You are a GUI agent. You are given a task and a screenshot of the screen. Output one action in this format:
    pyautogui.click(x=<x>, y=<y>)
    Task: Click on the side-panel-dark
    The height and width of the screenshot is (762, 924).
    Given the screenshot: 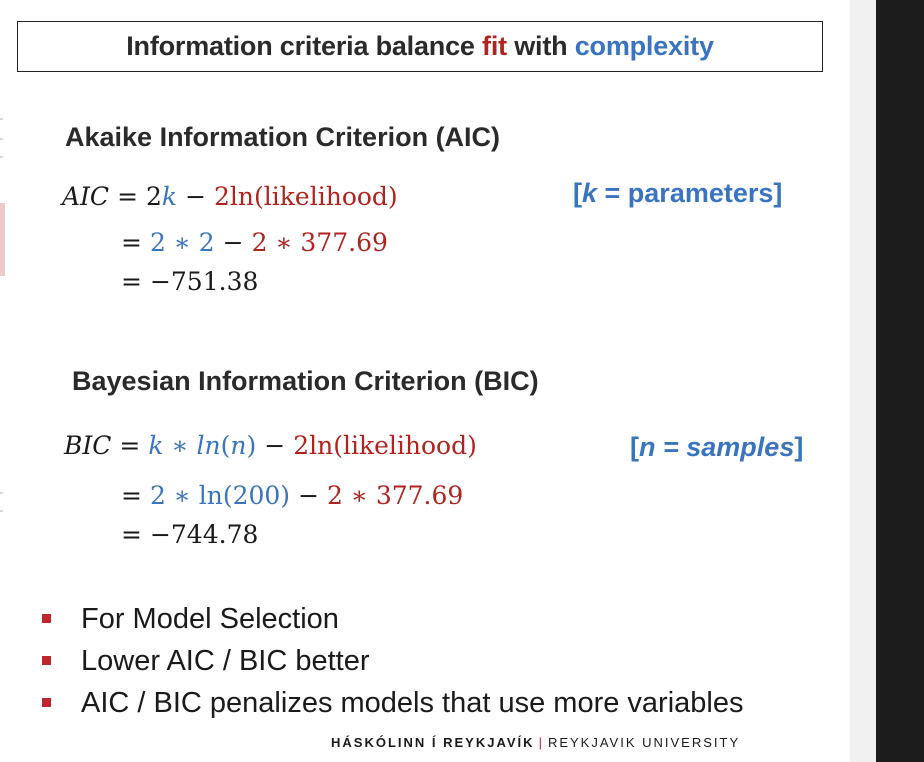 What is the action you would take?
    pyautogui.click(x=900, y=381)
    